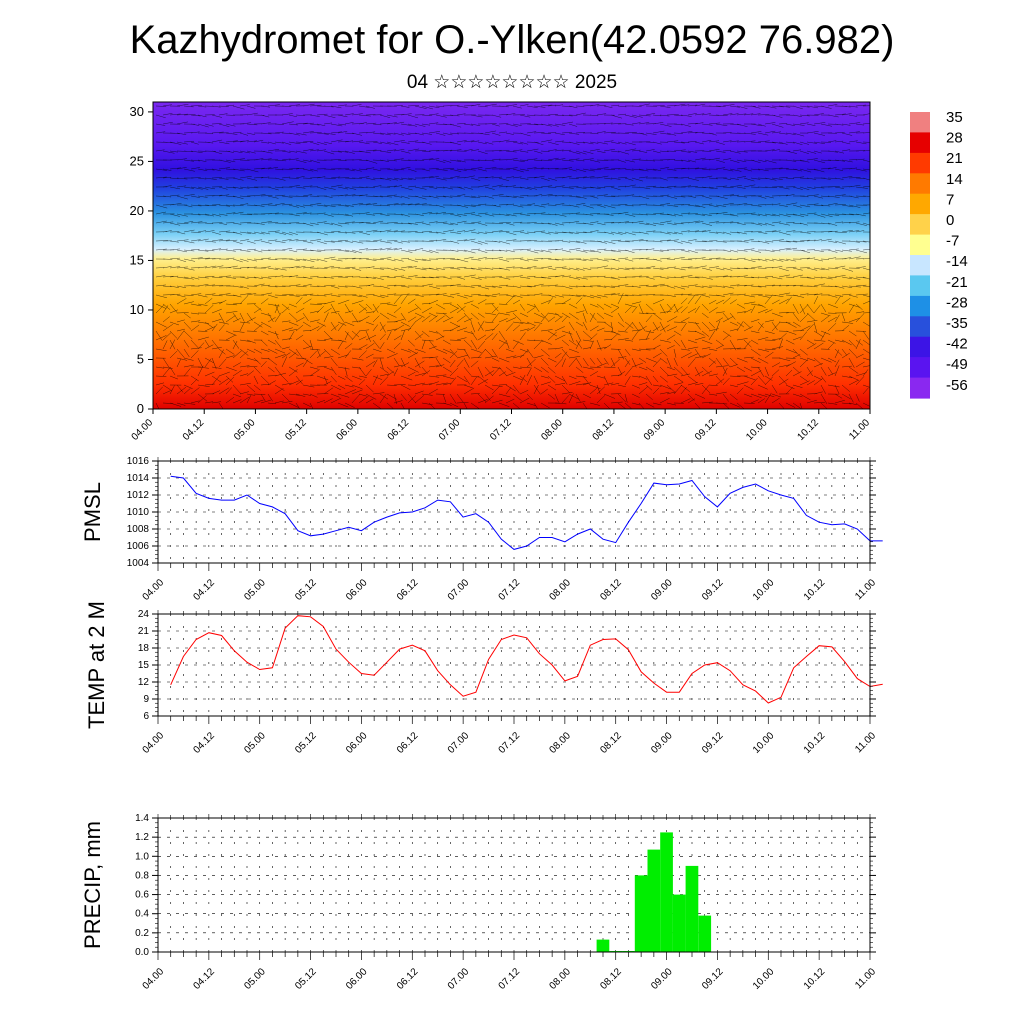 This screenshot has height=1024, width=1024. What do you see at coordinates (764, 590) in the screenshot?
I see `x-tick-label: 10.00` at bounding box center [764, 590].